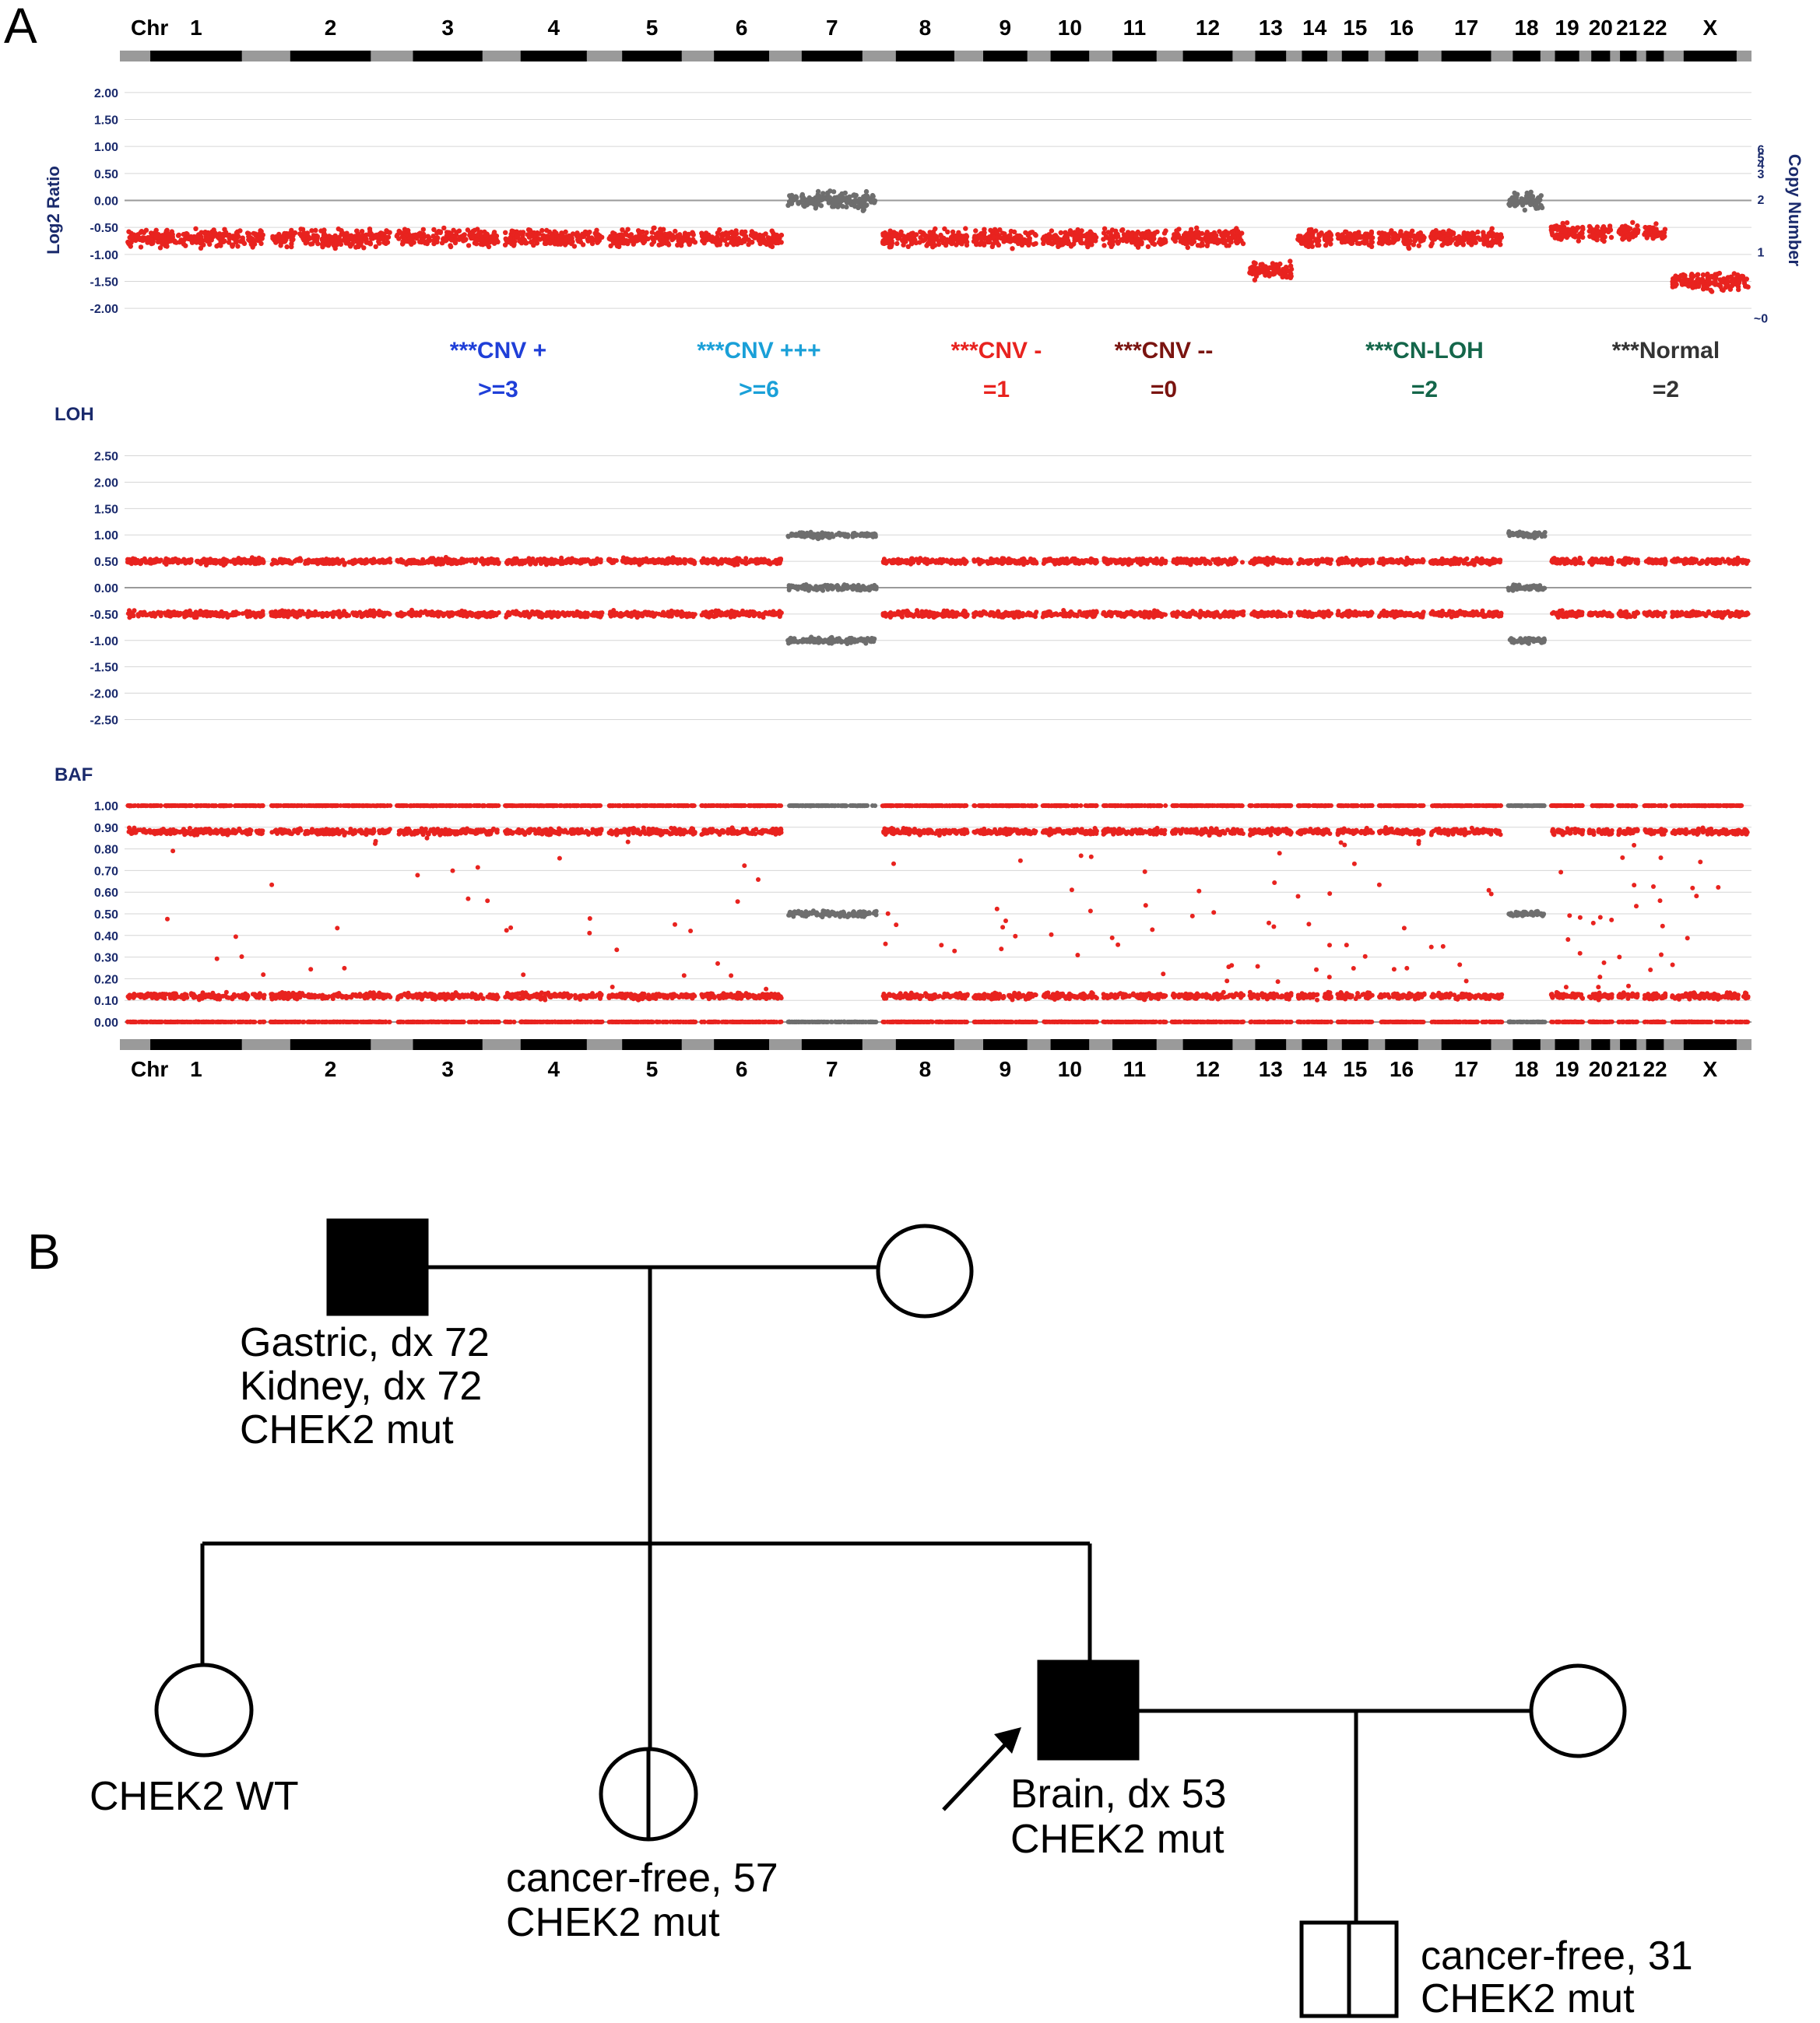 The width and height of the screenshot is (1820, 2023). What do you see at coordinates (1355, 28) in the screenshot?
I see `top-chromosome-label: 15` at bounding box center [1355, 28].